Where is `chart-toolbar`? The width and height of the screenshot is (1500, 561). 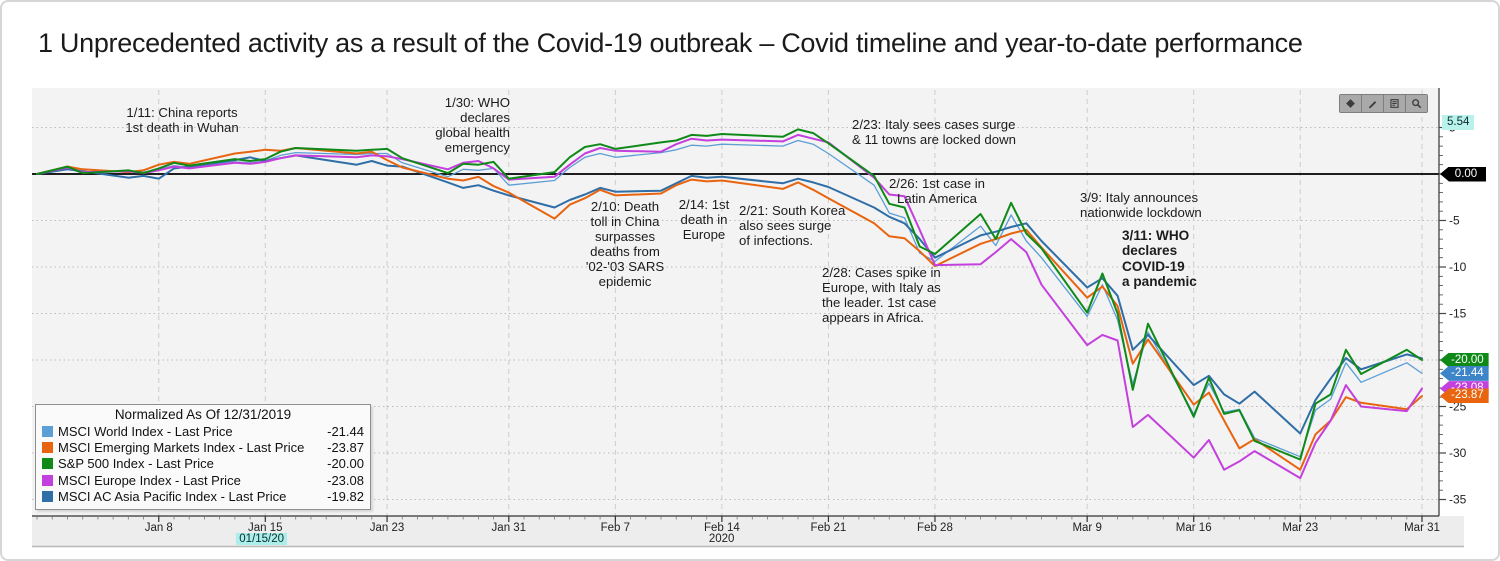 chart-toolbar is located at coordinates (1383, 103).